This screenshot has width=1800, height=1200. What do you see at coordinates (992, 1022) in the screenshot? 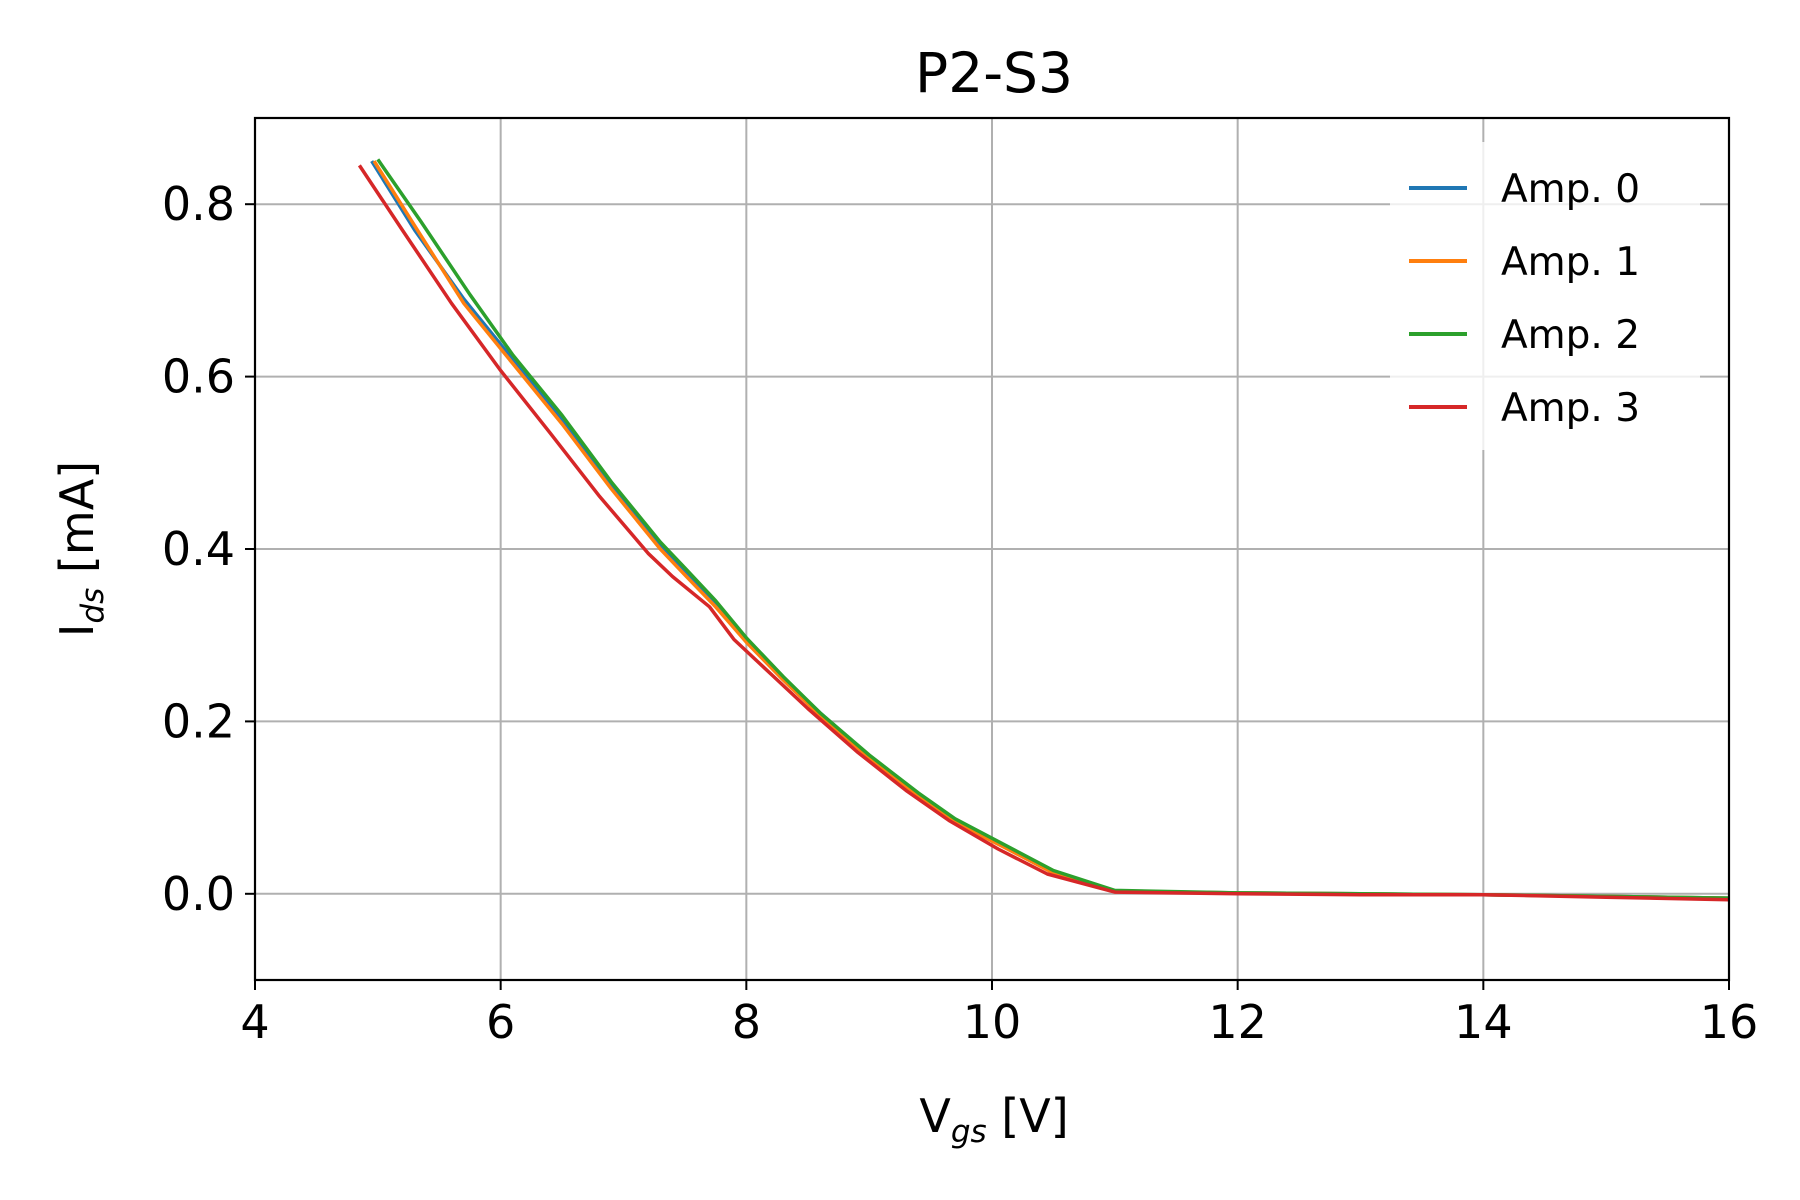
I see `x-tick-label: 10` at bounding box center [992, 1022].